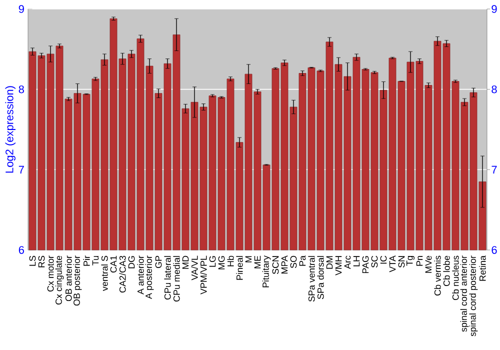 The width and height of the screenshot is (500, 350). Describe the element at coordinates (494, 9) in the screenshot. I see `y2-tick-label: 9` at that location.